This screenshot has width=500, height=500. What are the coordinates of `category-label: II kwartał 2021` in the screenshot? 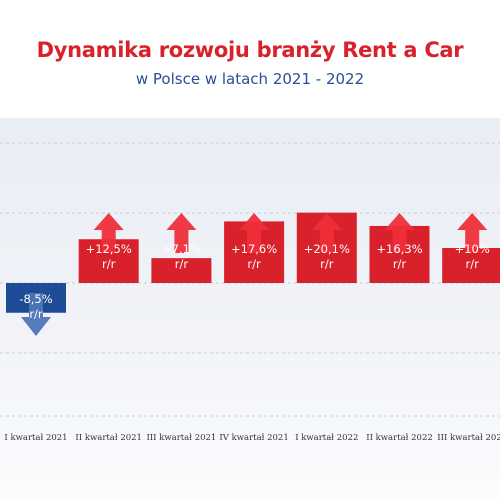 It's located at (108, 438).